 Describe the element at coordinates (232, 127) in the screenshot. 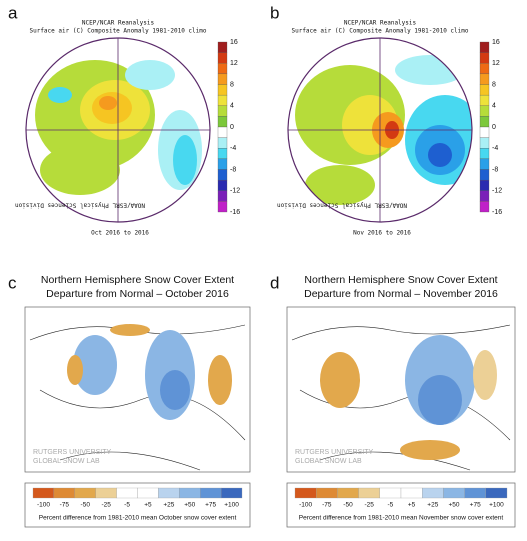

I see `colorbar-label: 0` at that location.